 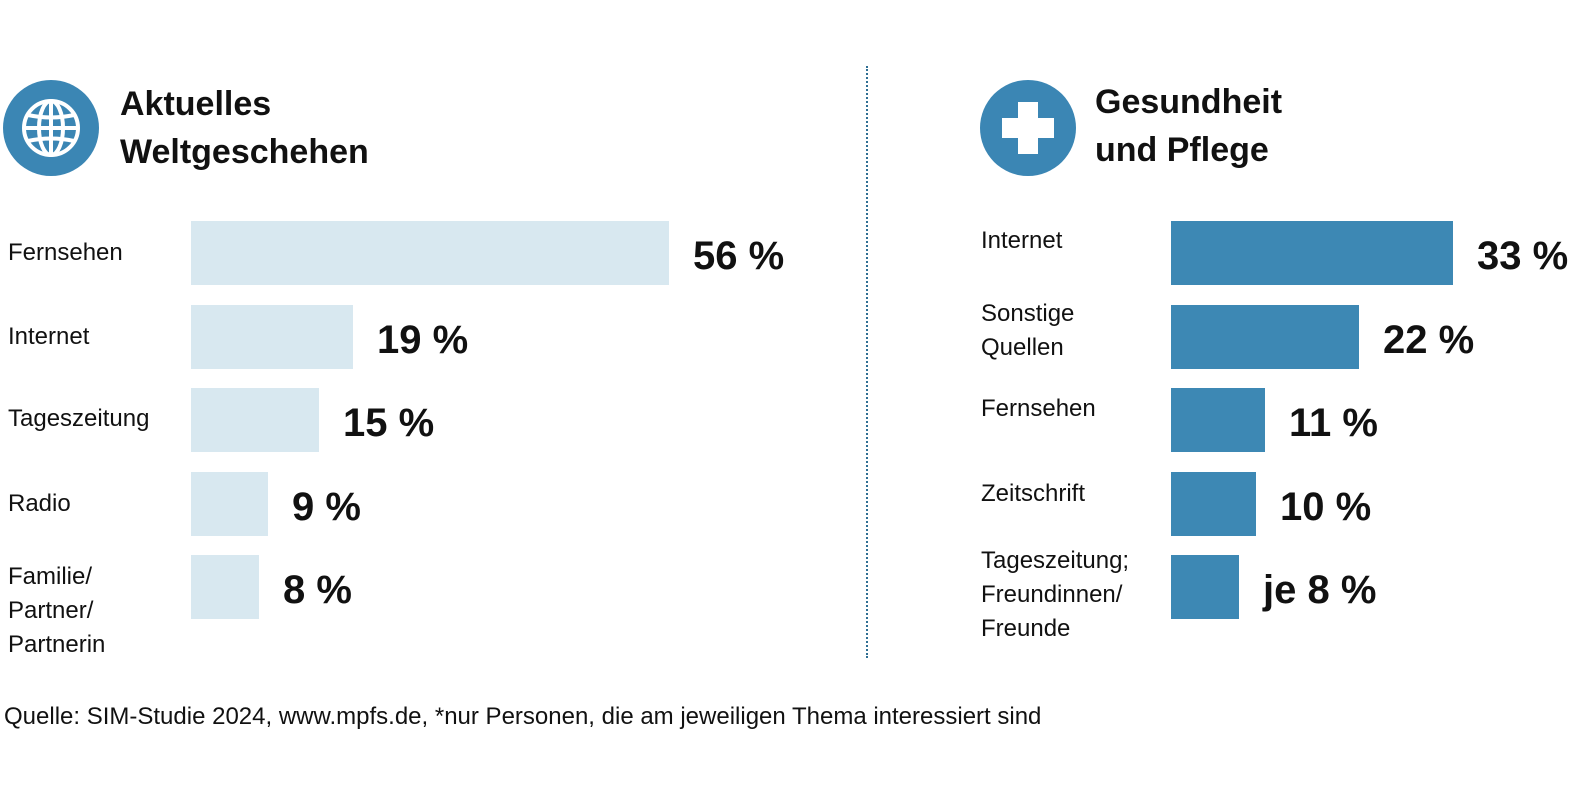 I want to click on globe-icon, so click(x=51, y=128).